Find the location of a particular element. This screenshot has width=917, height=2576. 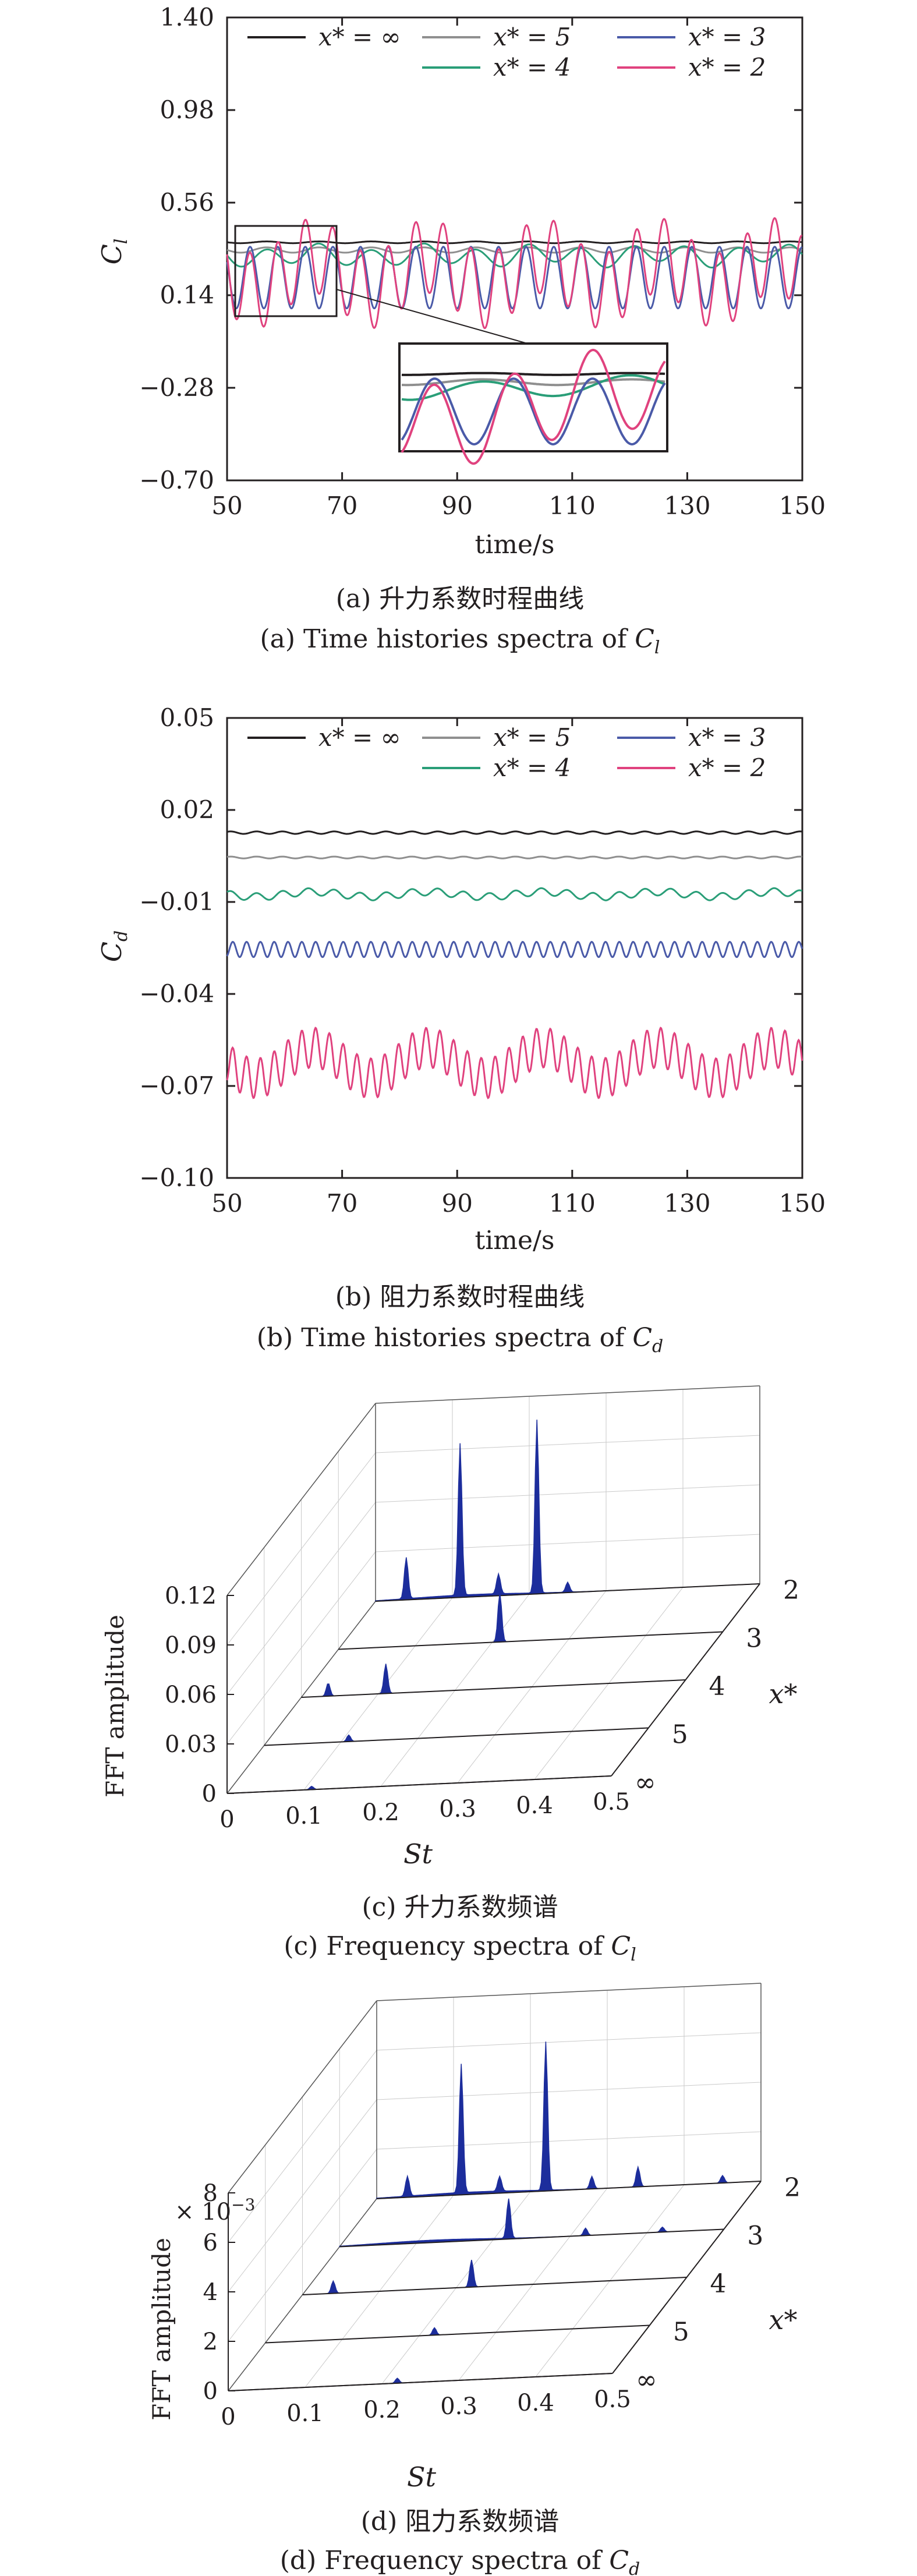

inset-line-x5 is located at coordinates (533, 382).